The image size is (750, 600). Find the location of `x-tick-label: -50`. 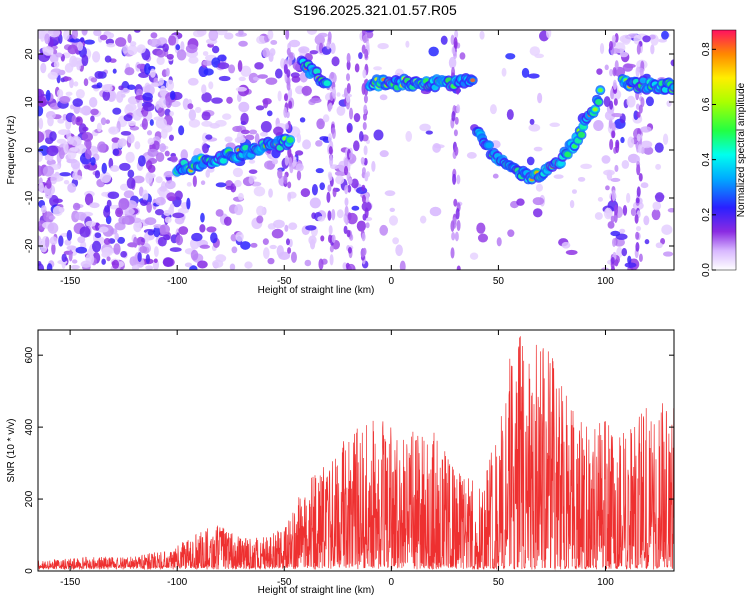

x-tick-label: -50 is located at coordinates (284, 582).